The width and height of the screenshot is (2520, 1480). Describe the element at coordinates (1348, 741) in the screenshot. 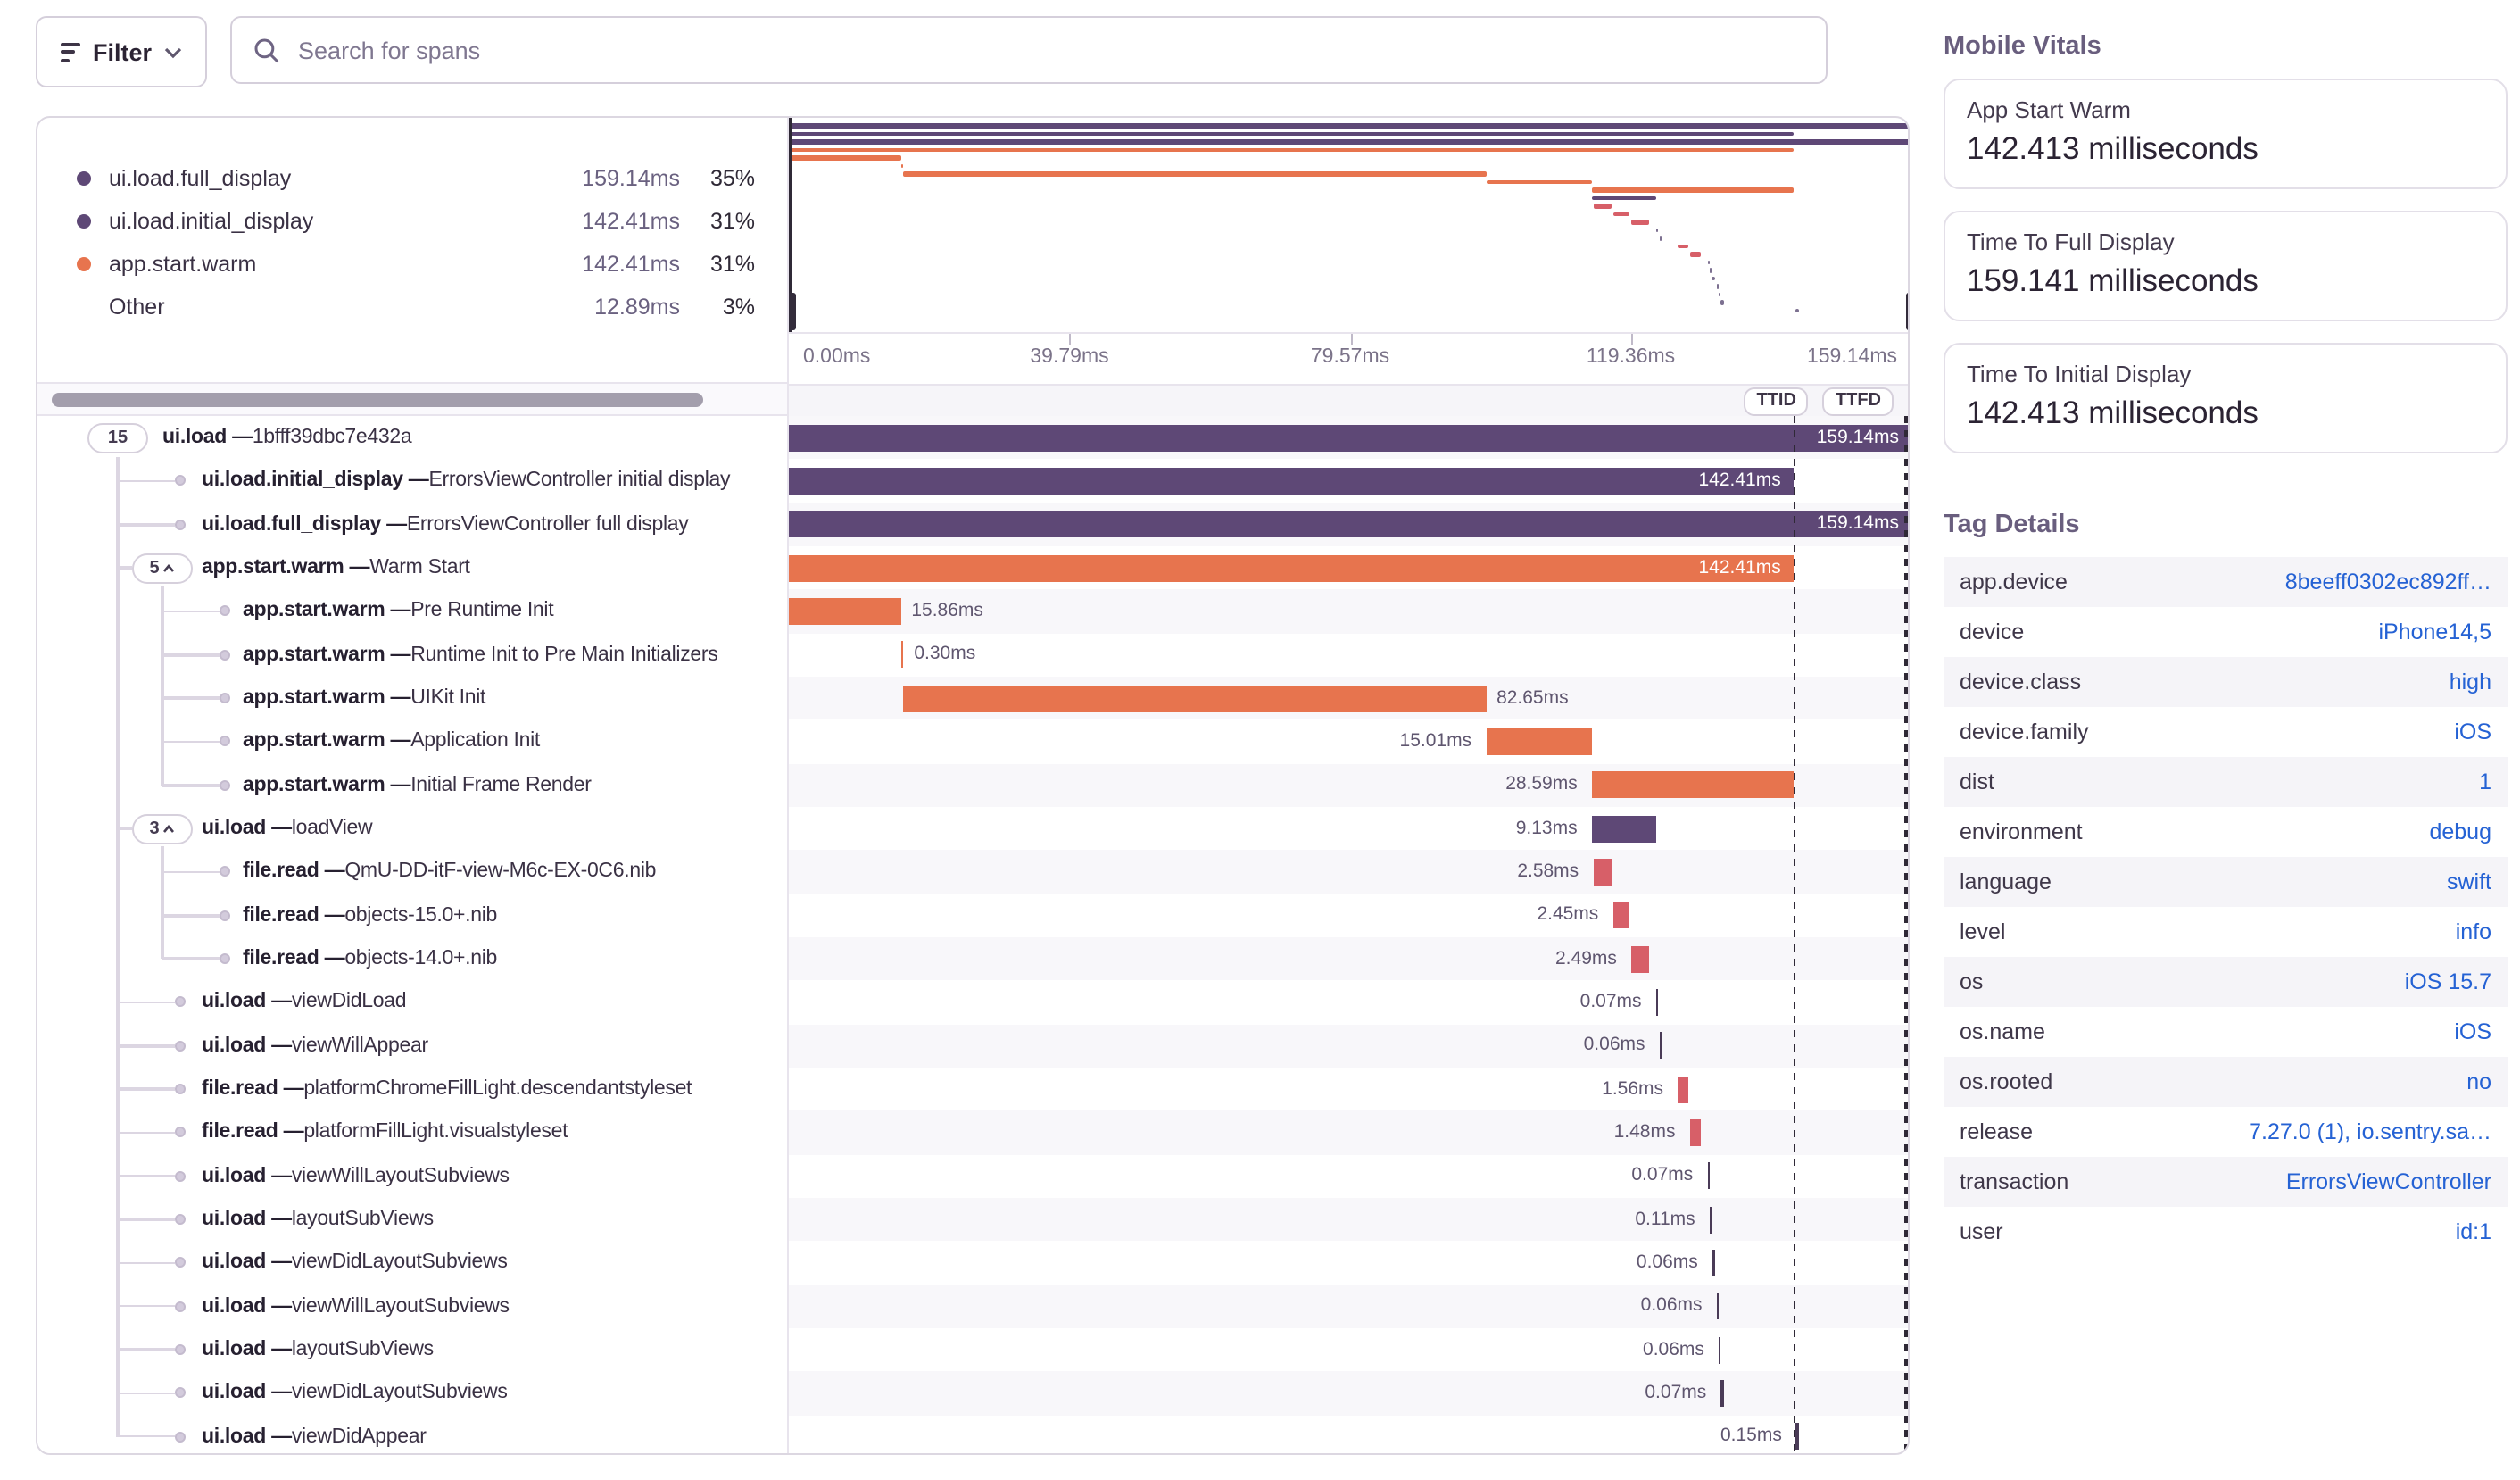

I see `span-bar-cell: 15.01ms` at that location.